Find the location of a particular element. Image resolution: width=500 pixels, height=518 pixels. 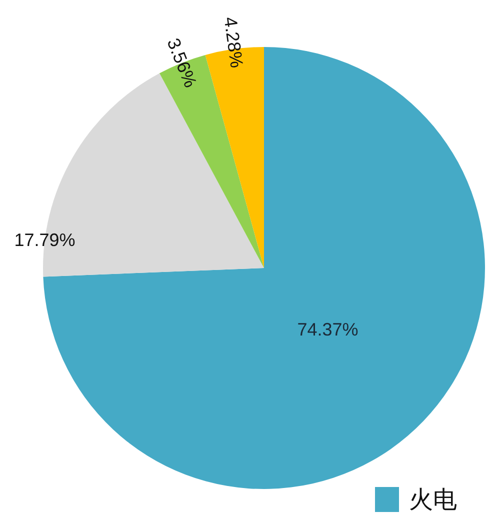

data-label: 4.28% is located at coordinates (233, 43).